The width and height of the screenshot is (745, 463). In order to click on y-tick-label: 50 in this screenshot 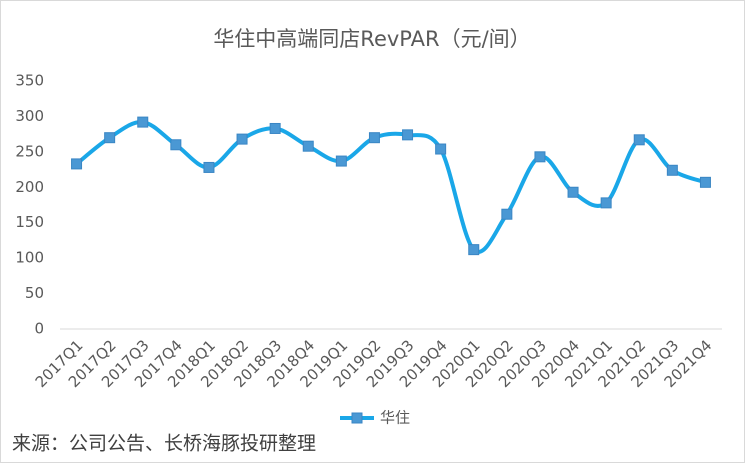, I will do `click(34, 293)`.